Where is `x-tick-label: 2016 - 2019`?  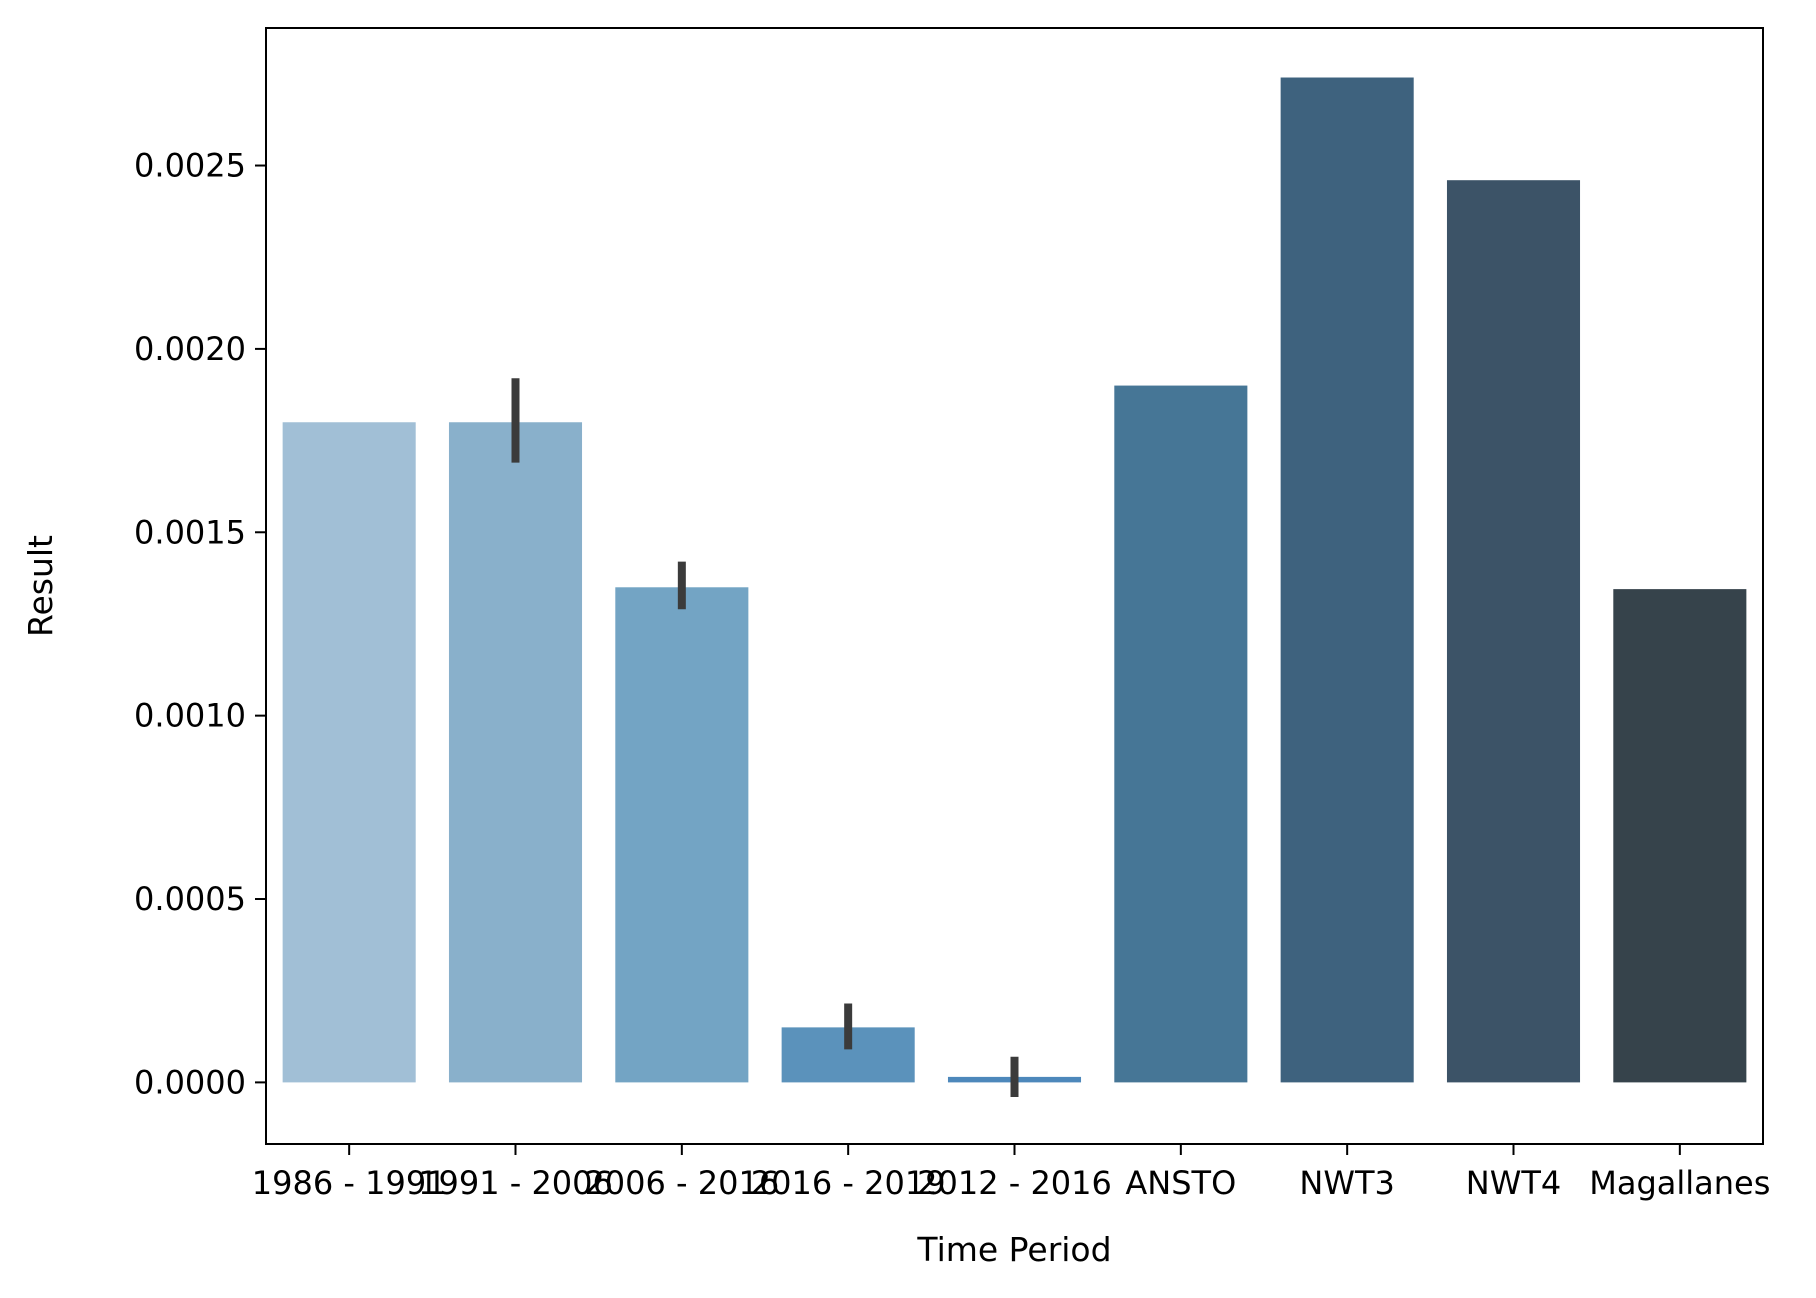 x-tick-label: 2016 - 2019 is located at coordinates (848, 1183).